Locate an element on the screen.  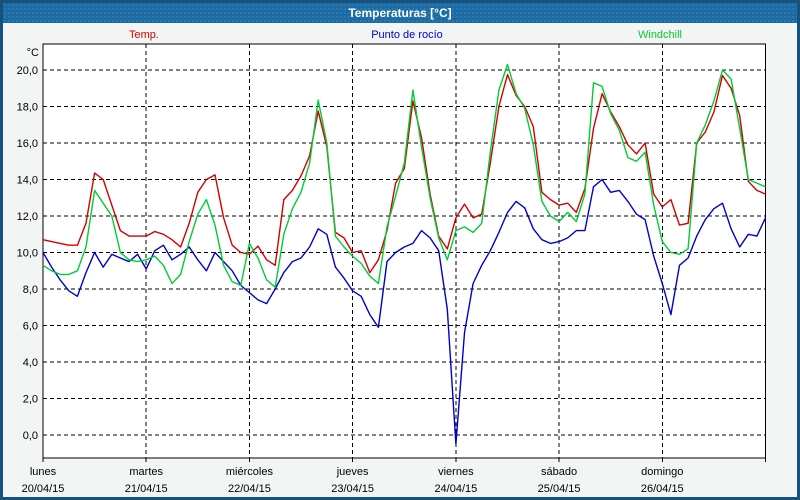
y-tick-label: 16,0 is located at coordinates (27, 144).